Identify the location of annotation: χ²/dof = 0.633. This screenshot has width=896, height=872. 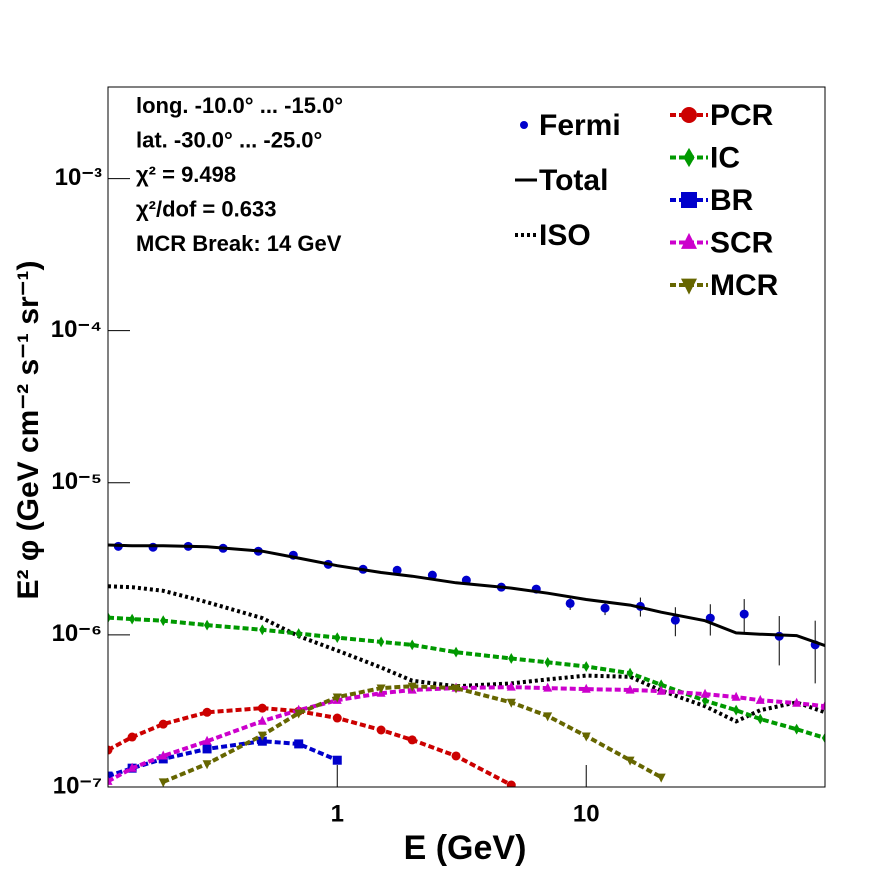
(206, 208).